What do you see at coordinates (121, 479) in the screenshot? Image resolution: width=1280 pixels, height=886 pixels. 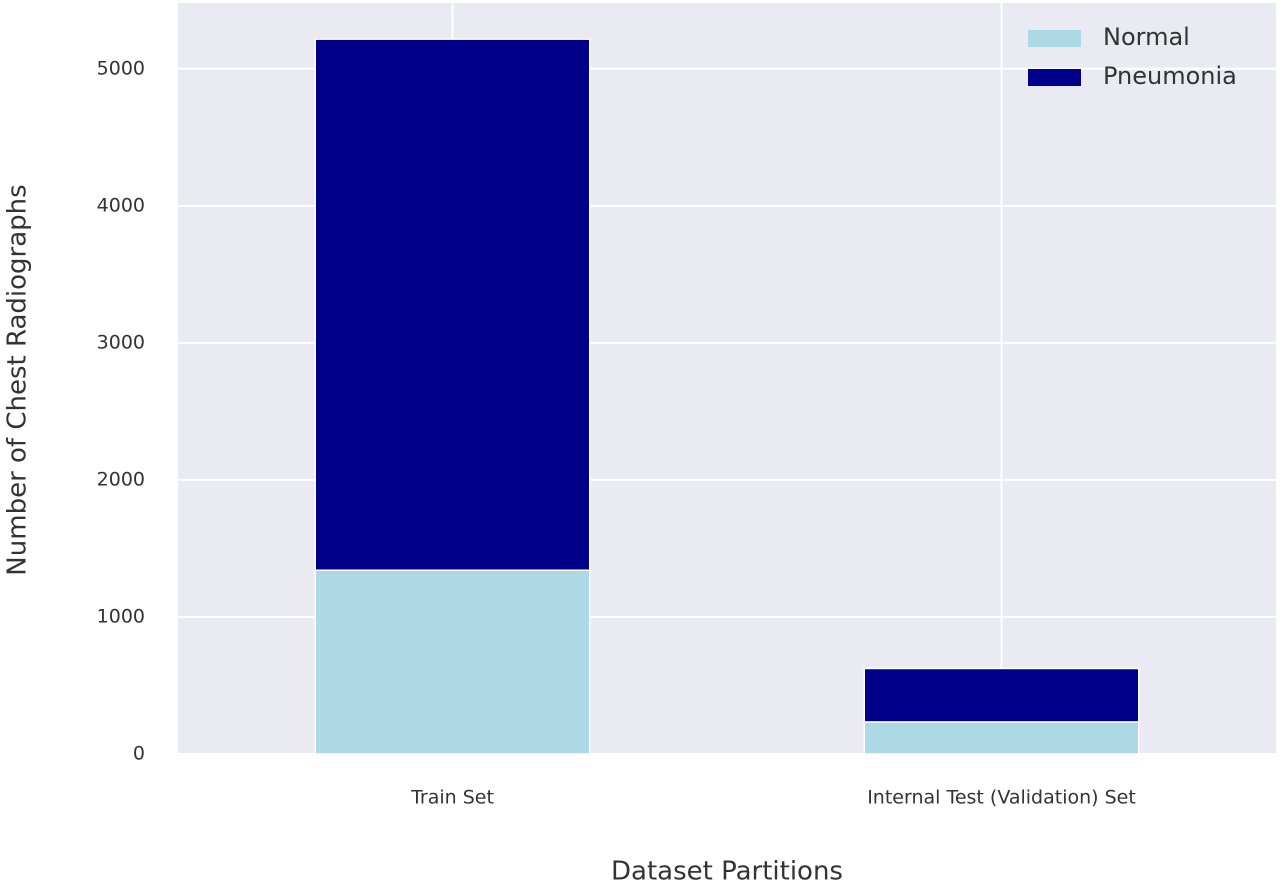 I see `y-tick-label: 2000` at bounding box center [121, 479].